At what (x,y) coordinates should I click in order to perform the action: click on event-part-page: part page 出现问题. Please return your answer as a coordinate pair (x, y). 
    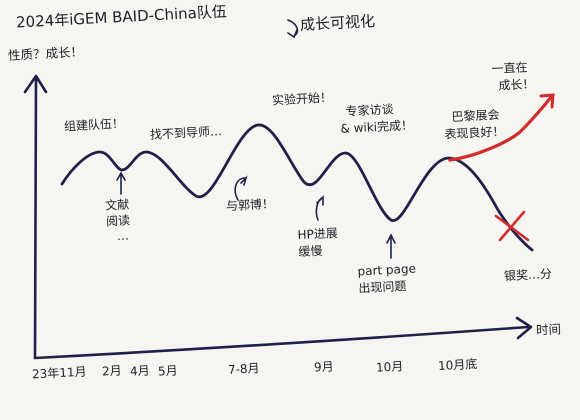
    Looking at the image, I should click on (387, 278).